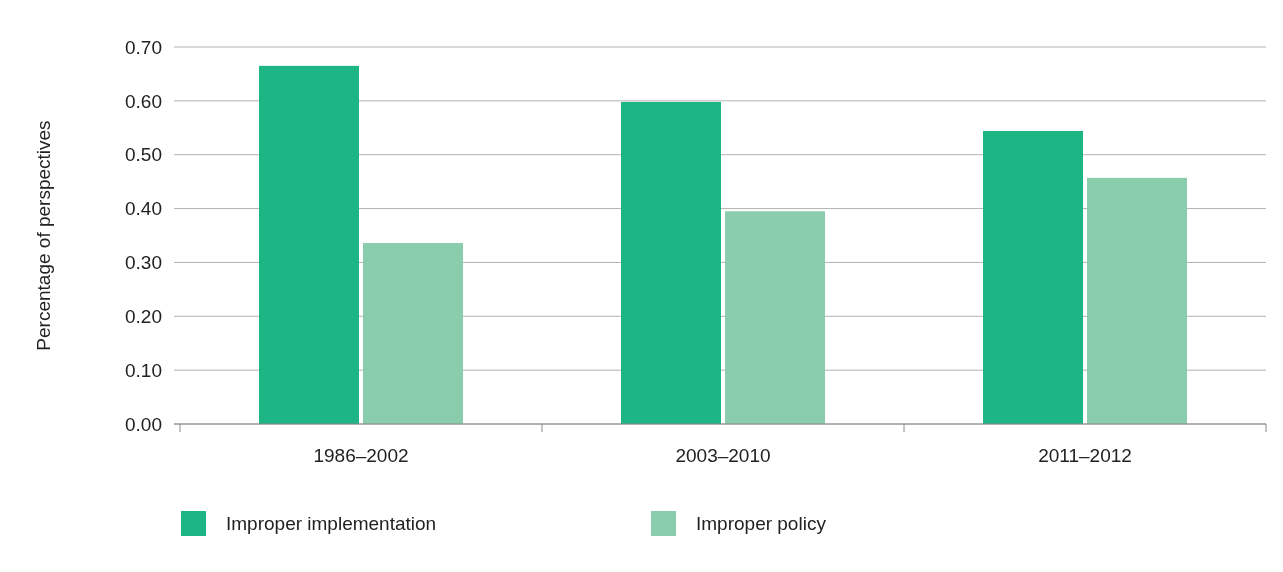 The width and height of the screenshot is (1283, 572). Describe the element at coordinates (1085, 455) in the screenshot. I see `x-tick-label: 2011–2012` at that location.